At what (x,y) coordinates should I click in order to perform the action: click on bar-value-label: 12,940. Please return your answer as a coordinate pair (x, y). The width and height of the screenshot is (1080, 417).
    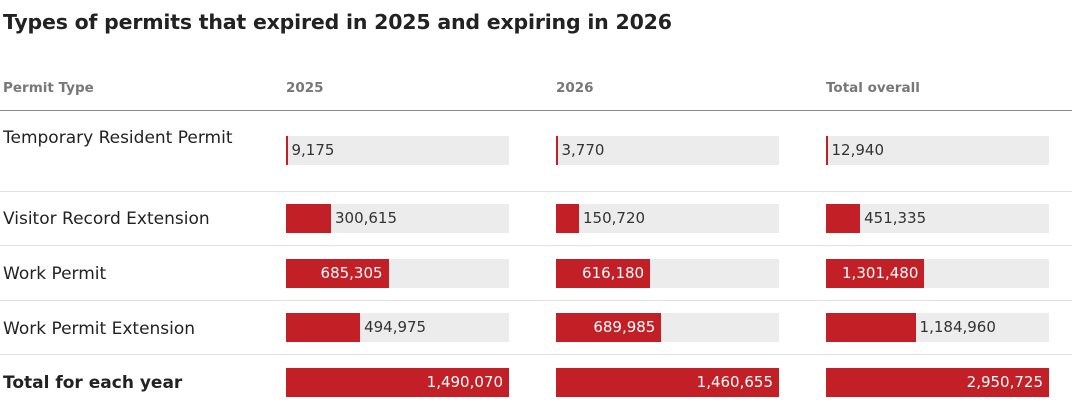
    Looking at the image, I should click on (858, 150).